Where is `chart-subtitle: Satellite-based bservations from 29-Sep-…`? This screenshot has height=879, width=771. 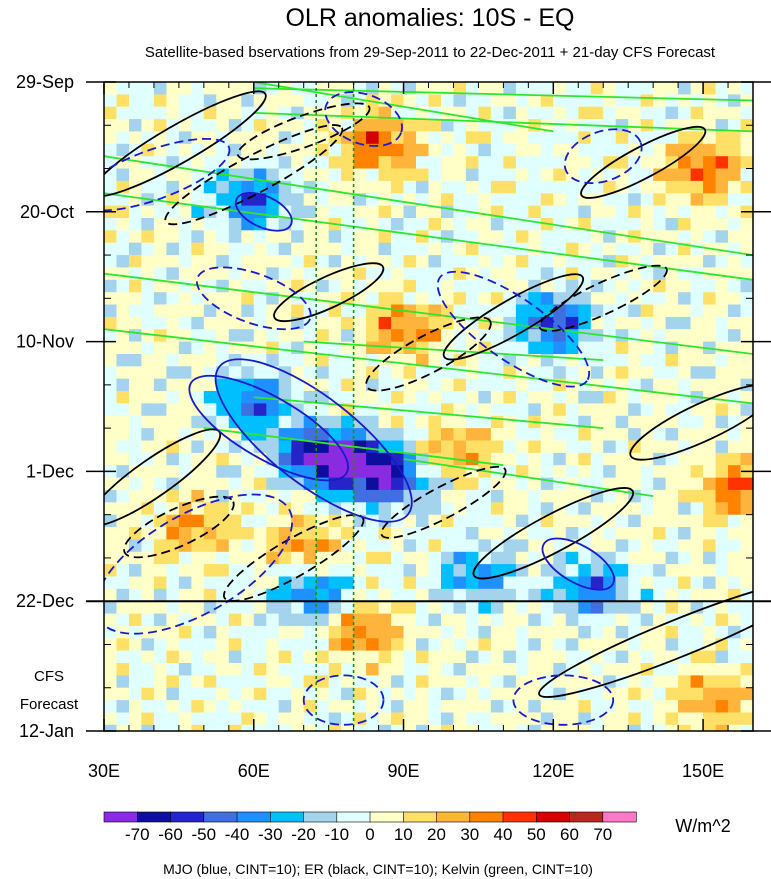
chart-subtitle: Satellite-based bservations from 29-Sep-… is located at coordinates (430, 52).